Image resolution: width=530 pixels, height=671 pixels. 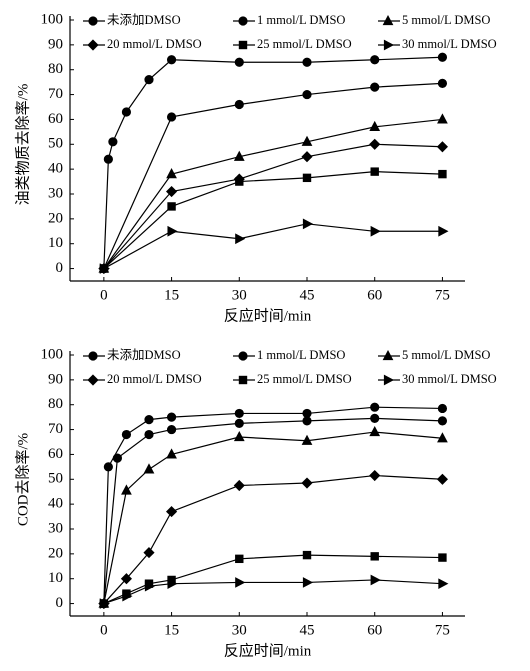 What do you see at coordinates (307, 295) in the screenshot?
I see `x-tick-label: 45` at bounding box center [307, 295].